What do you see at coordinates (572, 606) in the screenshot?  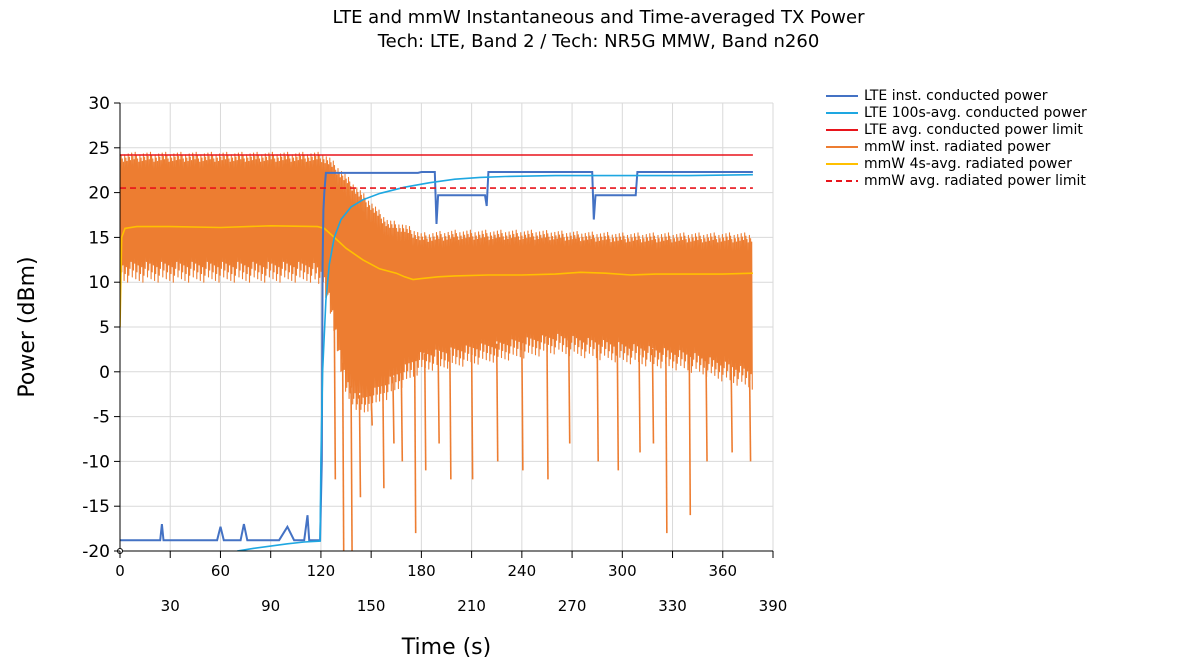 I see `x-tick-label: 270` at bounding box center [572, 606].